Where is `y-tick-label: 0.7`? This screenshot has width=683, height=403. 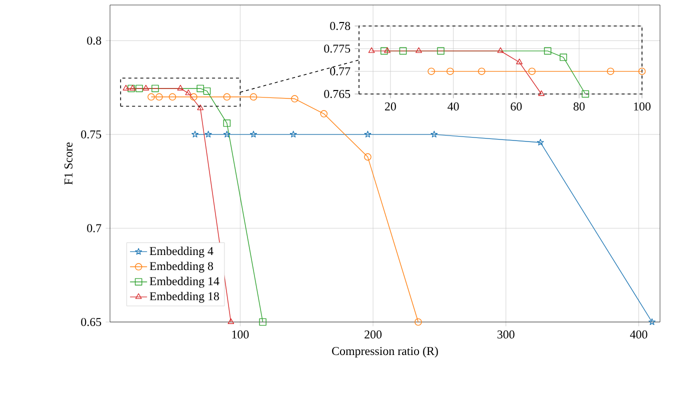 y-tick-label: 0.7 is located at coordinates (94, 228).